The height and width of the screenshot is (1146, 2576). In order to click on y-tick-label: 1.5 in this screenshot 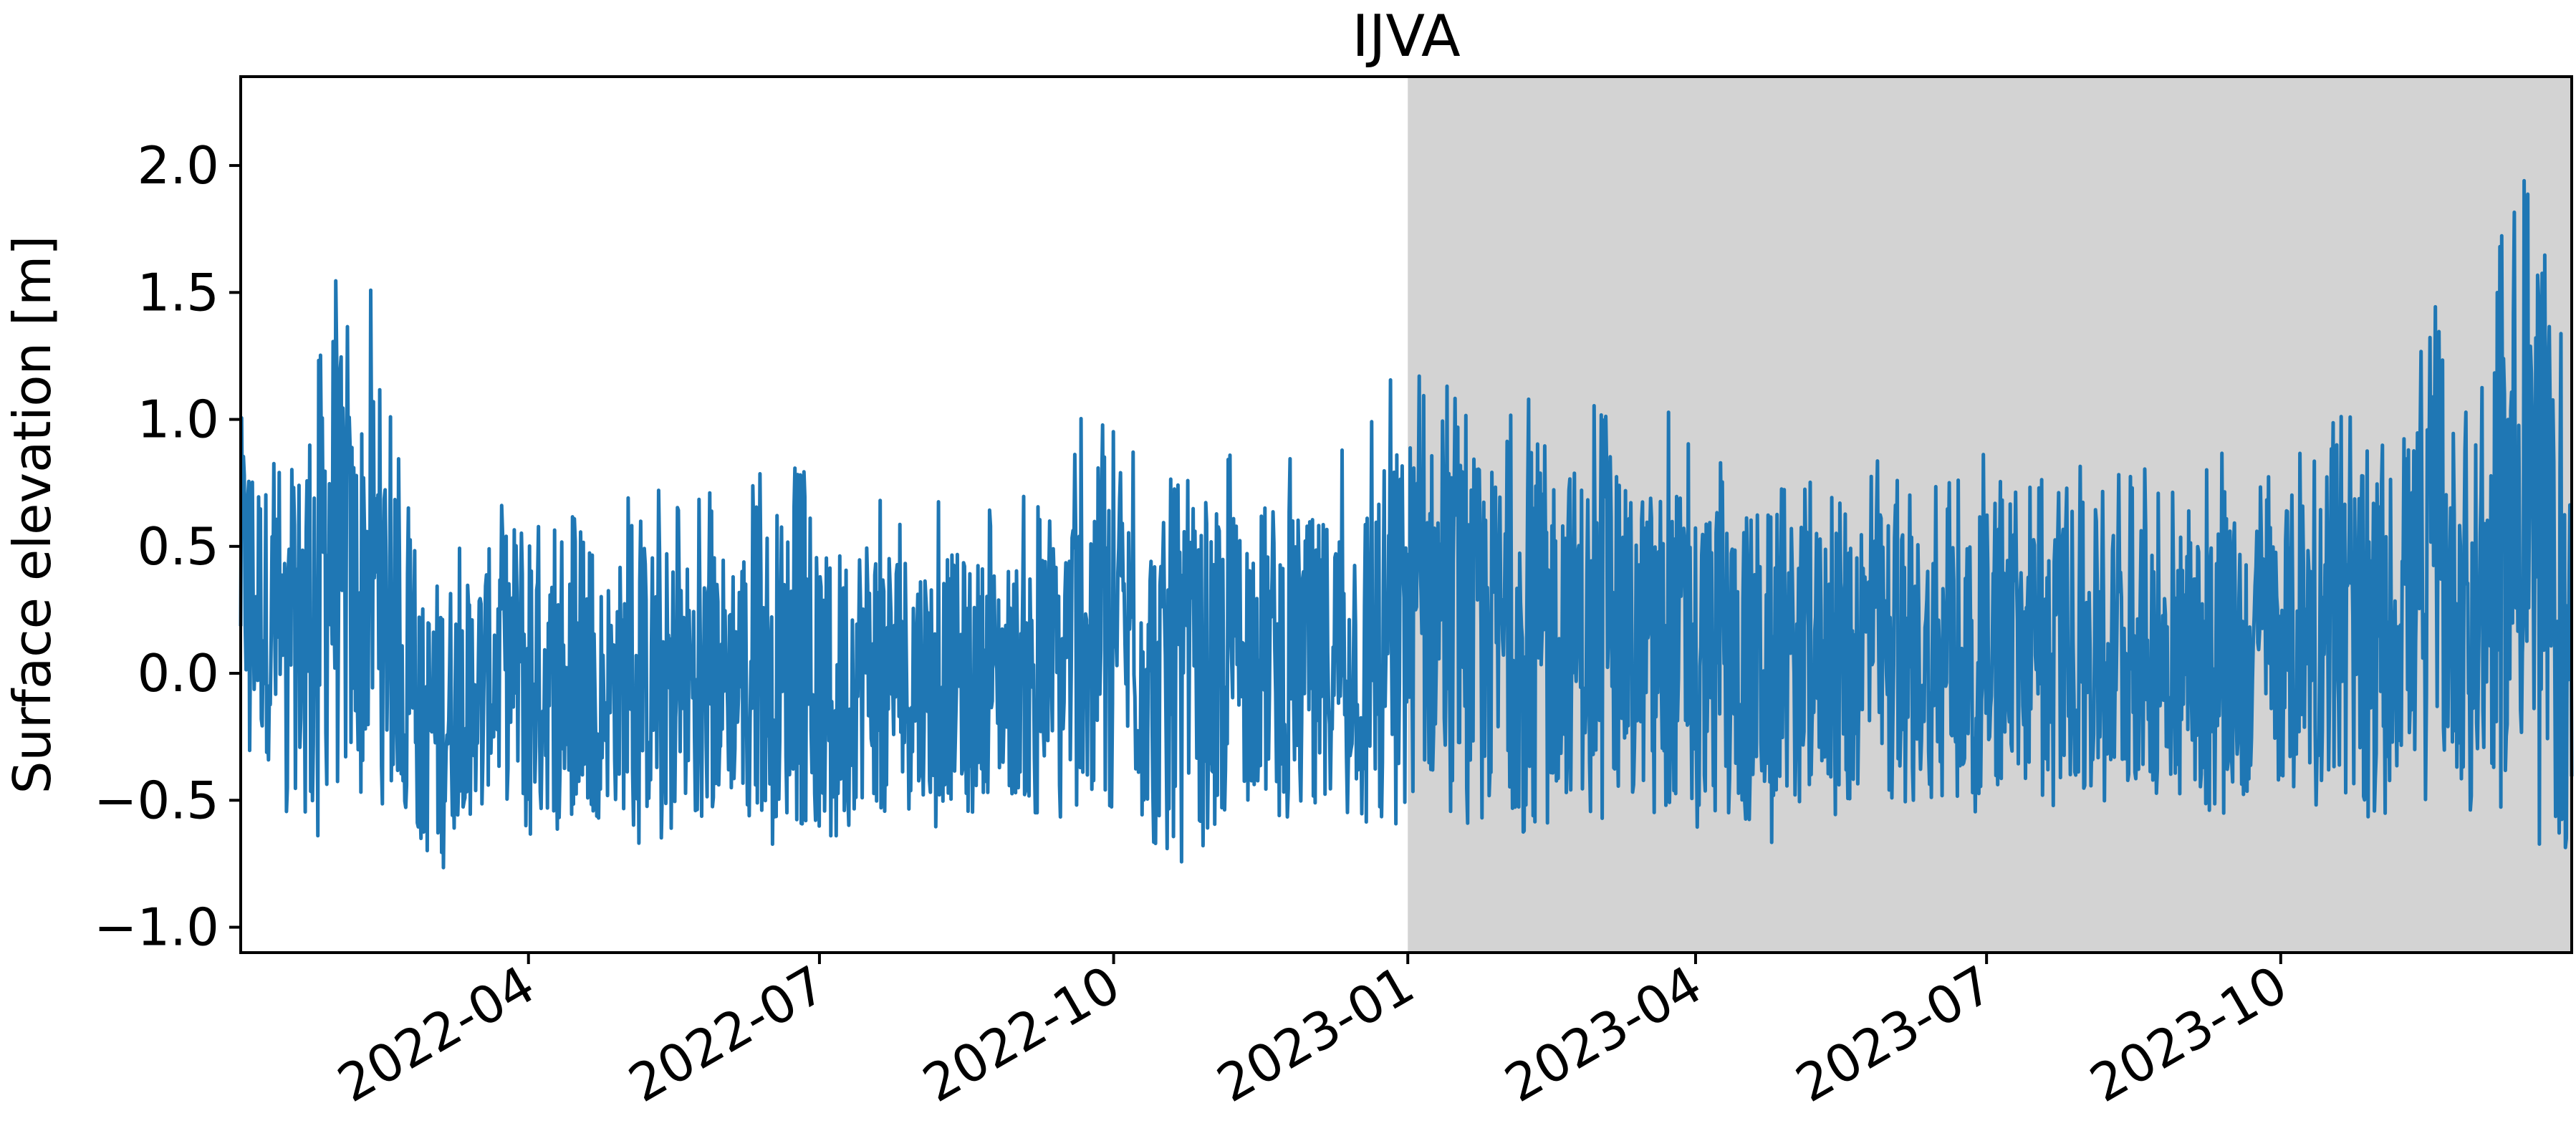, I will do `click(178, 292)`.